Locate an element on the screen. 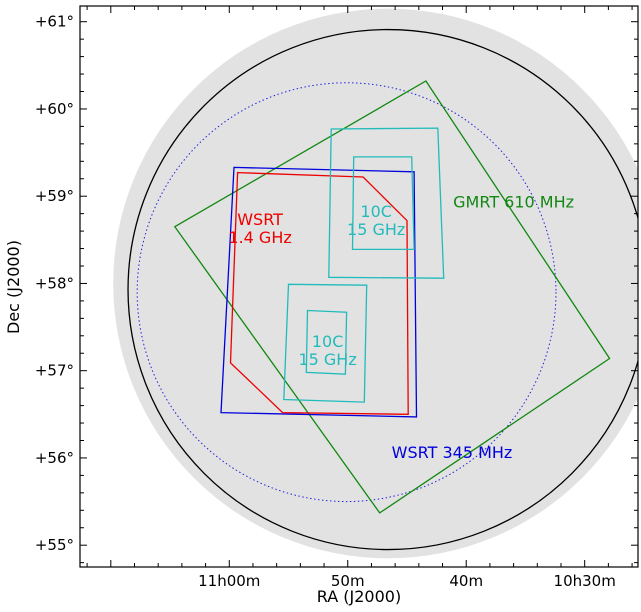  10c-15-ghz-north-inner-region is located at coordinates (383, 203).